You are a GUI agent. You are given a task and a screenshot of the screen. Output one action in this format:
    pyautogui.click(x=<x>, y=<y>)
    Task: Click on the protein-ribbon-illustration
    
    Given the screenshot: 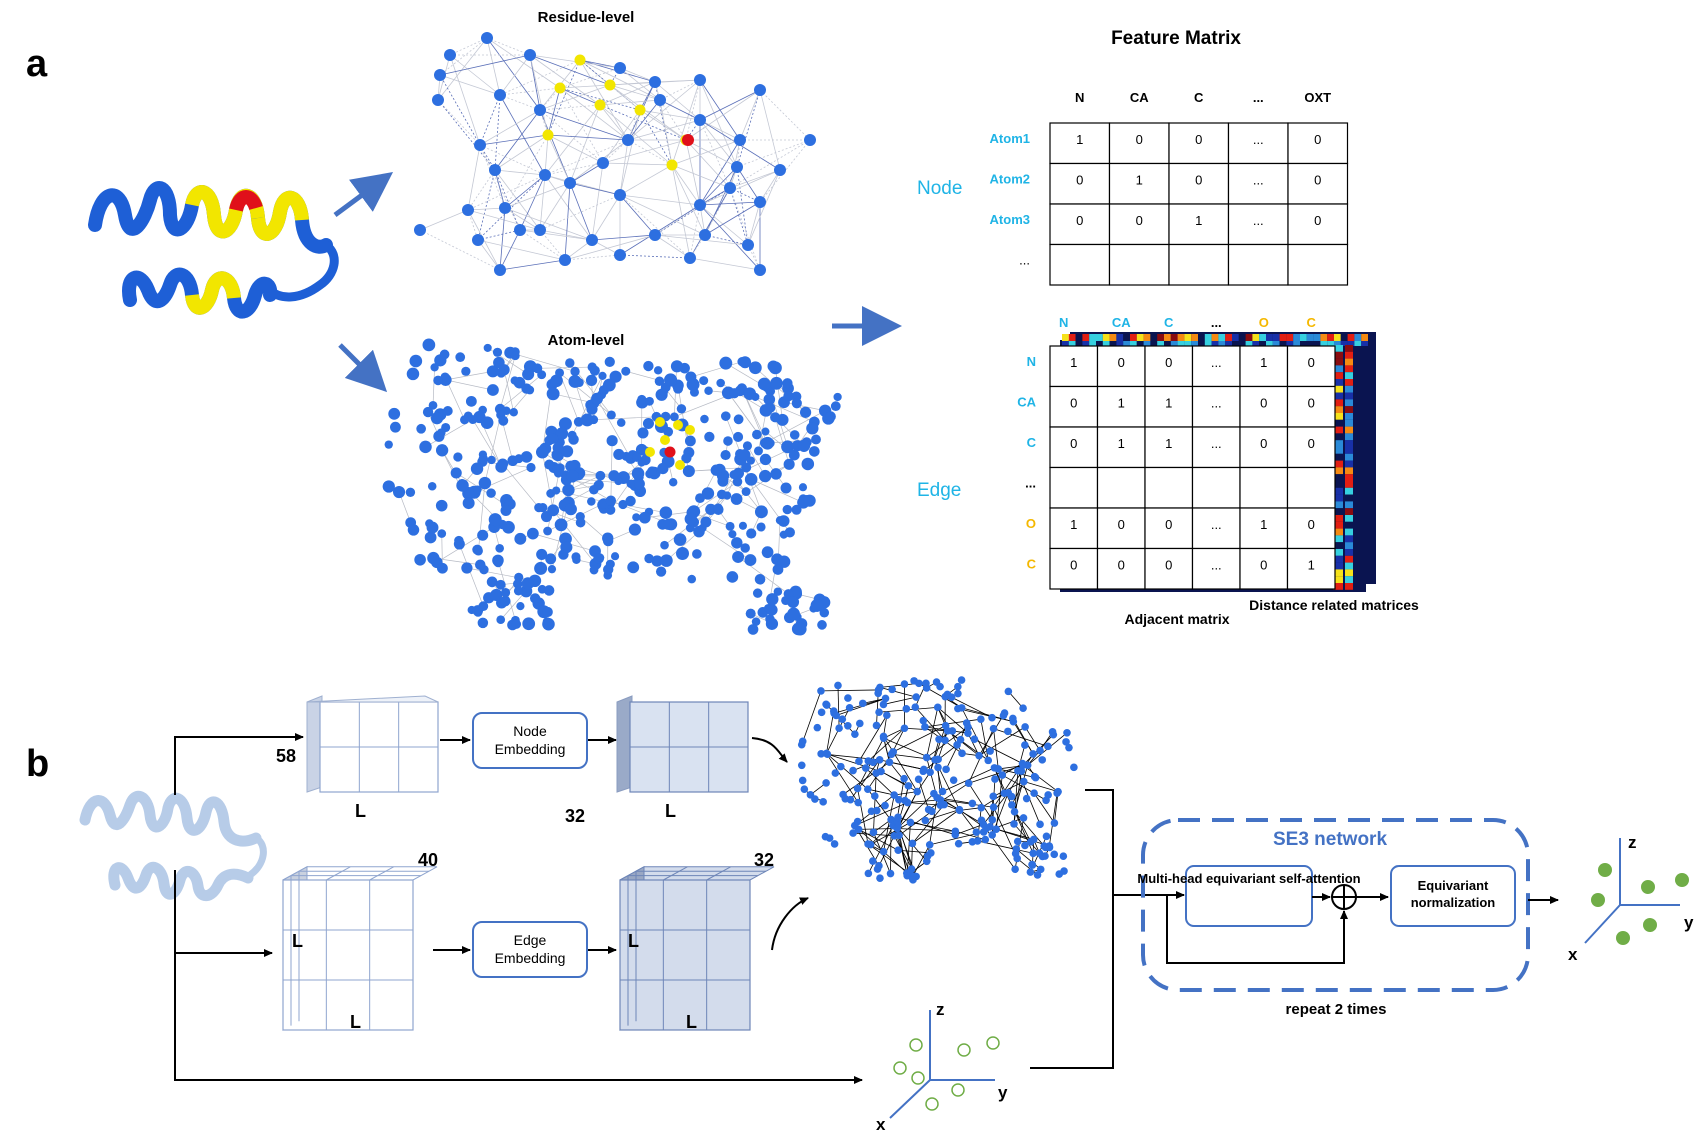 What is the action you would take?
    pyautogui.click(x=213, y=250)
    